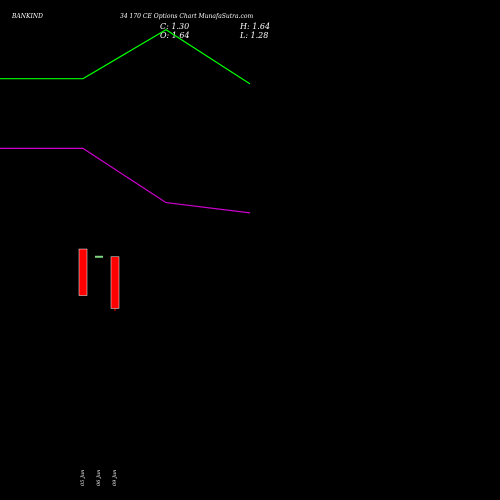  Describe the element at coordinates (253, 35) in the screenshot. I see `low-value: L: 1.28` at that location.